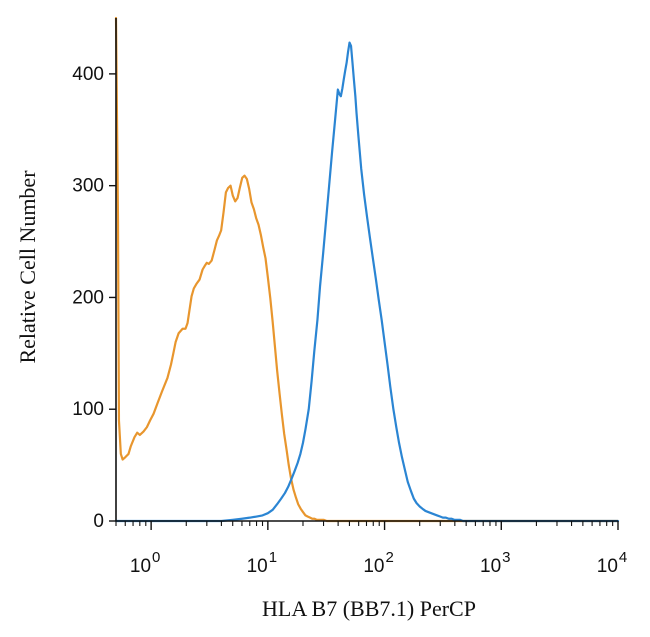  I want to click on y-tick-label-400: 400, so click(88, 74).